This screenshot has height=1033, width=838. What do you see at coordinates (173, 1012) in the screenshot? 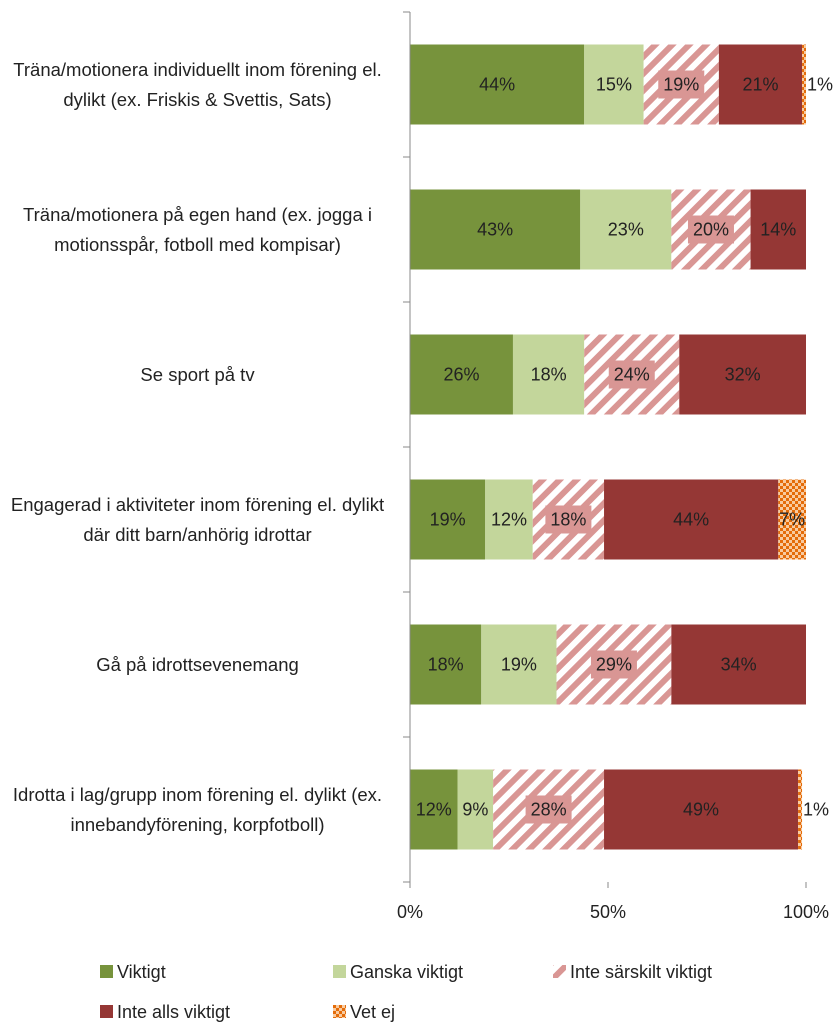
I see `legend-label: Inte alls viktigt` at bounding box center [173, 1012].